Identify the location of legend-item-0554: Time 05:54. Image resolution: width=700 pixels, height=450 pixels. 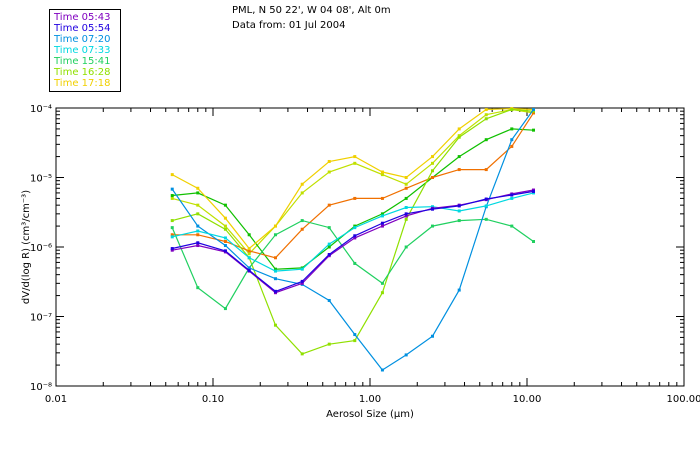
(82, 28).